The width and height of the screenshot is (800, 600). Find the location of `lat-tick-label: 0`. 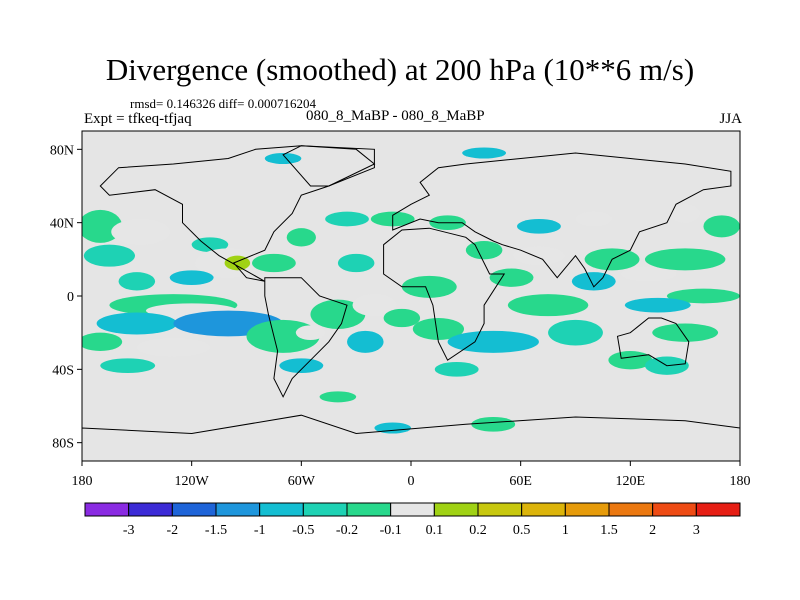

lat-tick-label: 0 is located at coordinates (70, 297).